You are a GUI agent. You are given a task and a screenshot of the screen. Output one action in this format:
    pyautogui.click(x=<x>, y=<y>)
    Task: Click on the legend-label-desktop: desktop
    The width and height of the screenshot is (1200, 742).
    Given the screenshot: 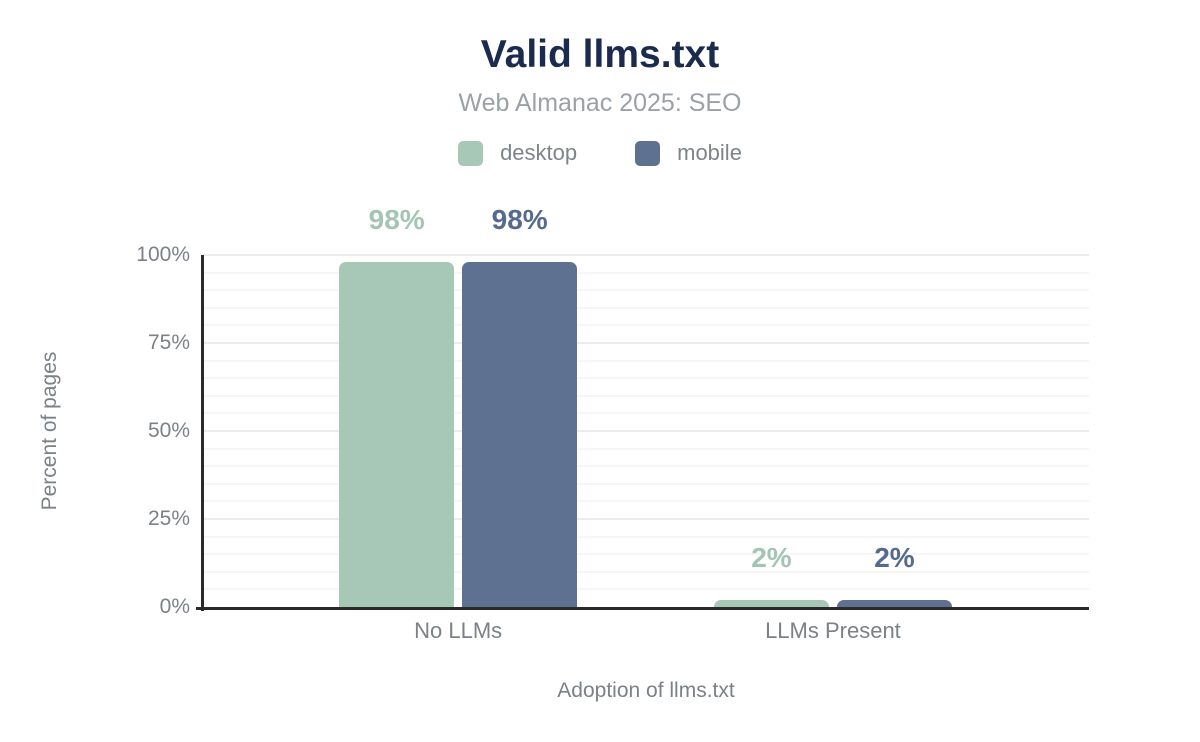 What is the action you would take?
    pyautogui.click(x=539, y=152)
    